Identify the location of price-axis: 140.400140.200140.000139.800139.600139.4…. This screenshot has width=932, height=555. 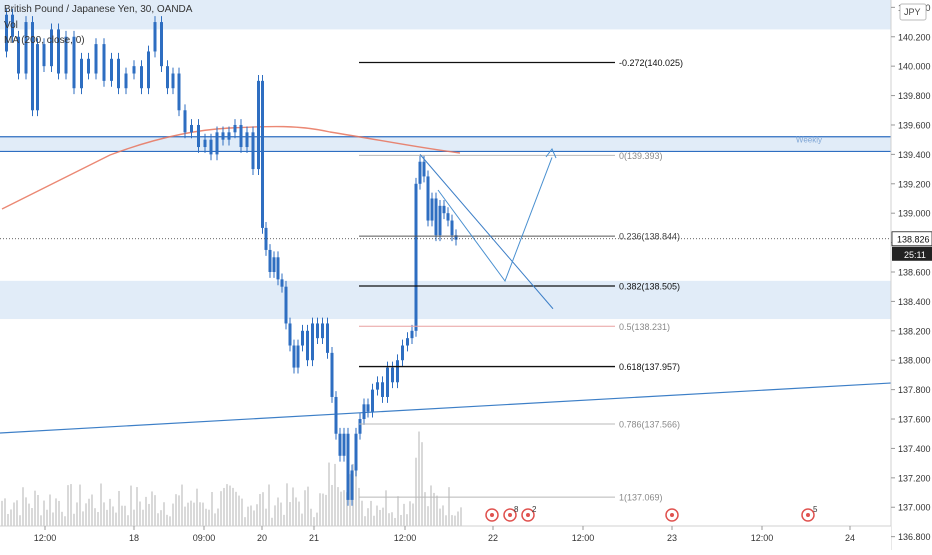
(911, 275).